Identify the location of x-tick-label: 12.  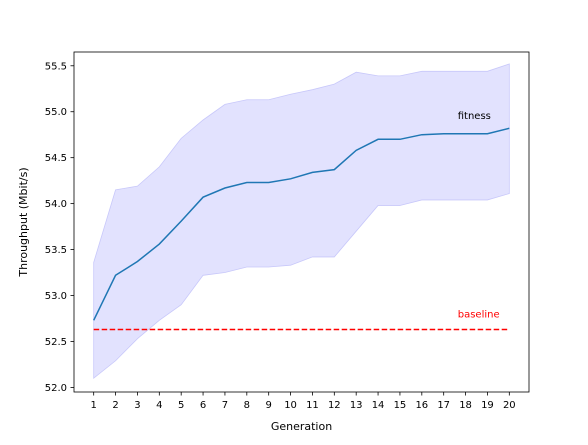
(334, 405).